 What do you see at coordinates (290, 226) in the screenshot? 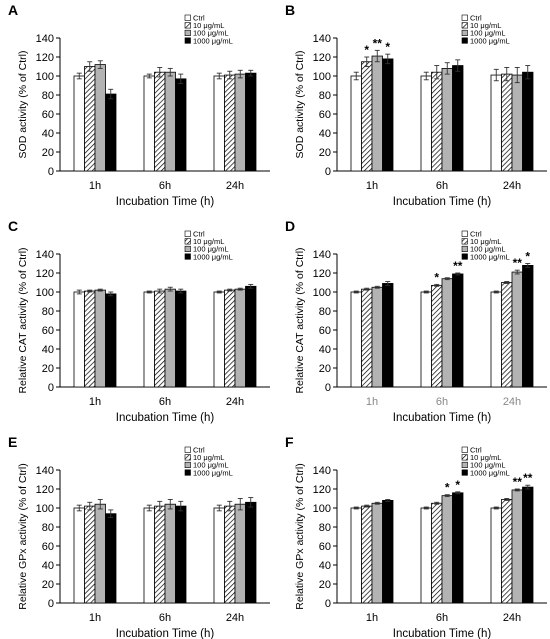
I see `panel-label: D` at bounding box center [290, 226].